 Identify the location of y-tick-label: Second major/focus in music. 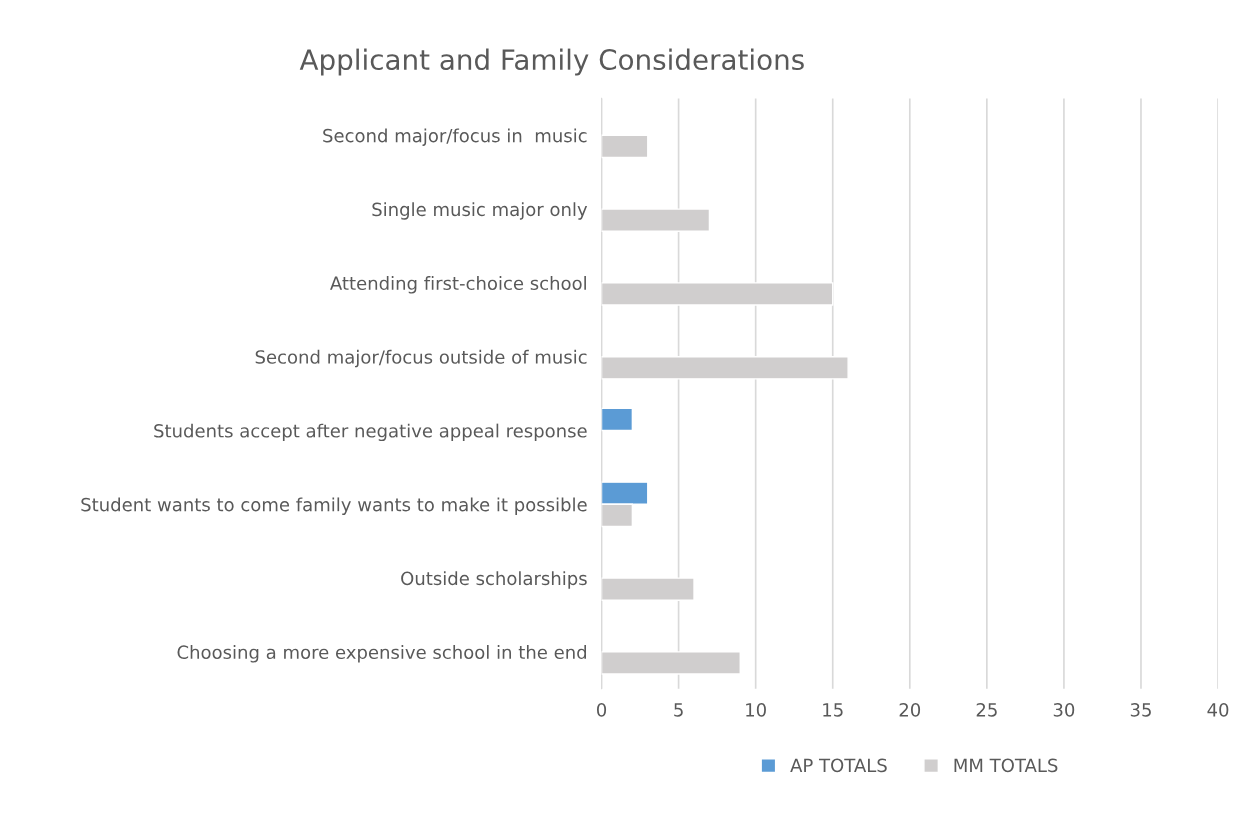
(455, 137).